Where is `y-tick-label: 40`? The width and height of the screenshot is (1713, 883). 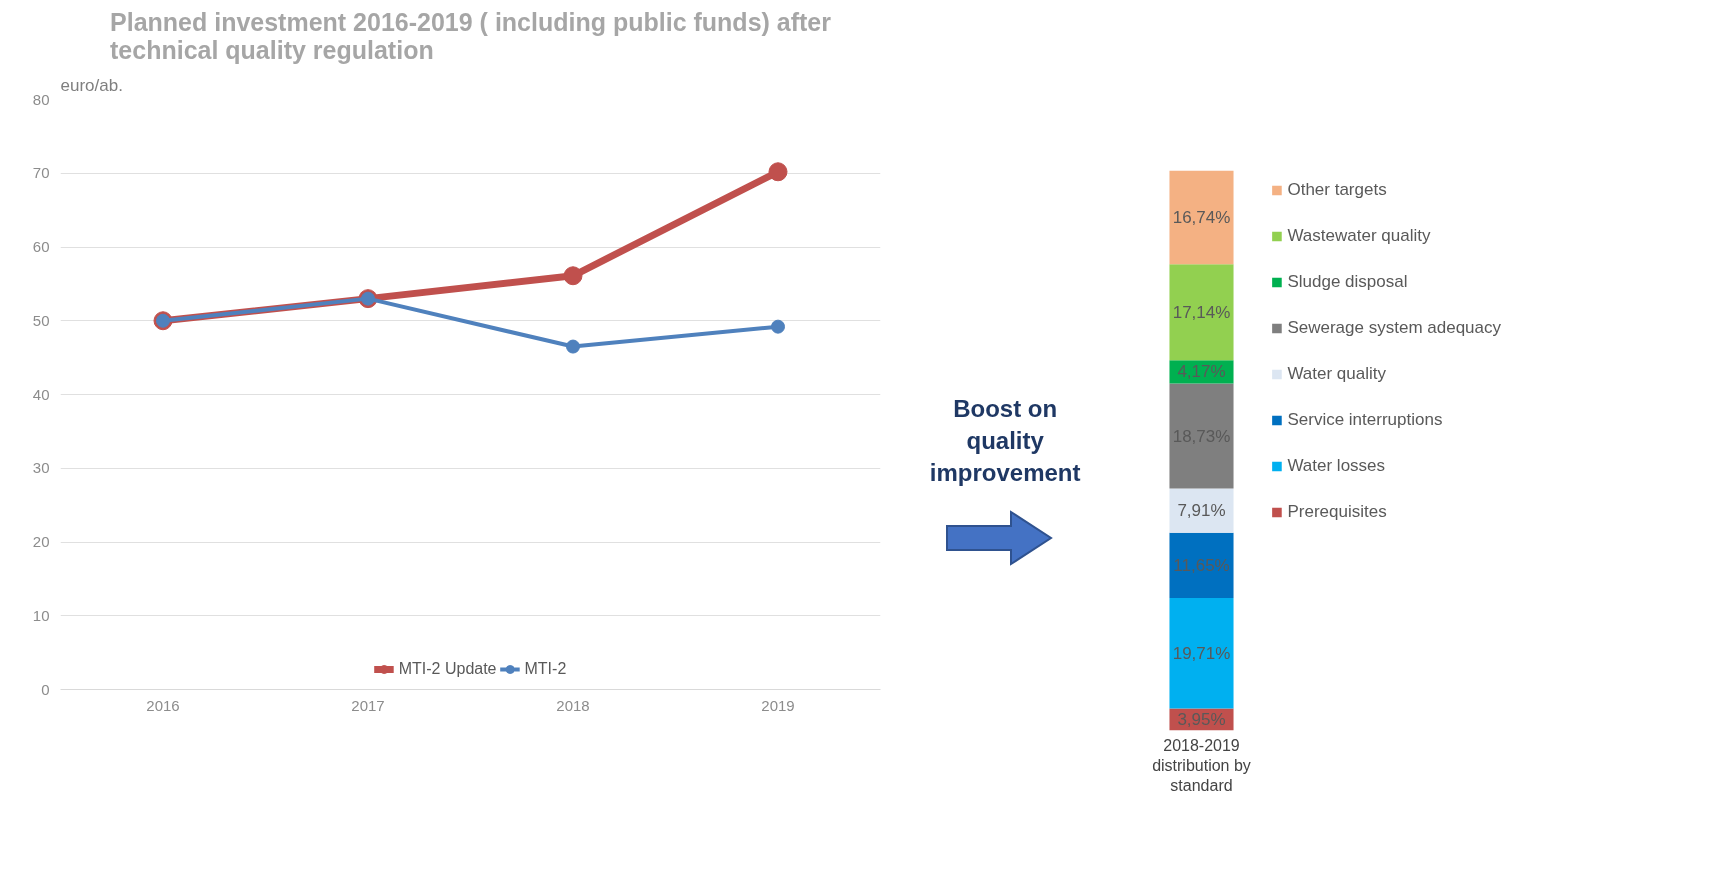
y-tick-label: 40 is located at coordinates (41, 394).